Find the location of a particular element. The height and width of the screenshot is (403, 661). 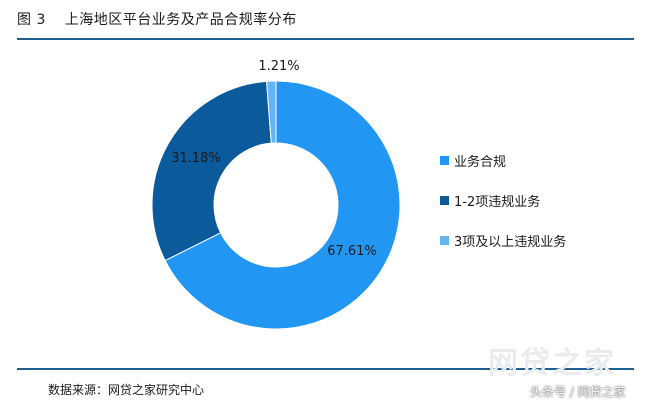

data-label-3plus-violations: 1.21% is located at coordinates (278, 66).